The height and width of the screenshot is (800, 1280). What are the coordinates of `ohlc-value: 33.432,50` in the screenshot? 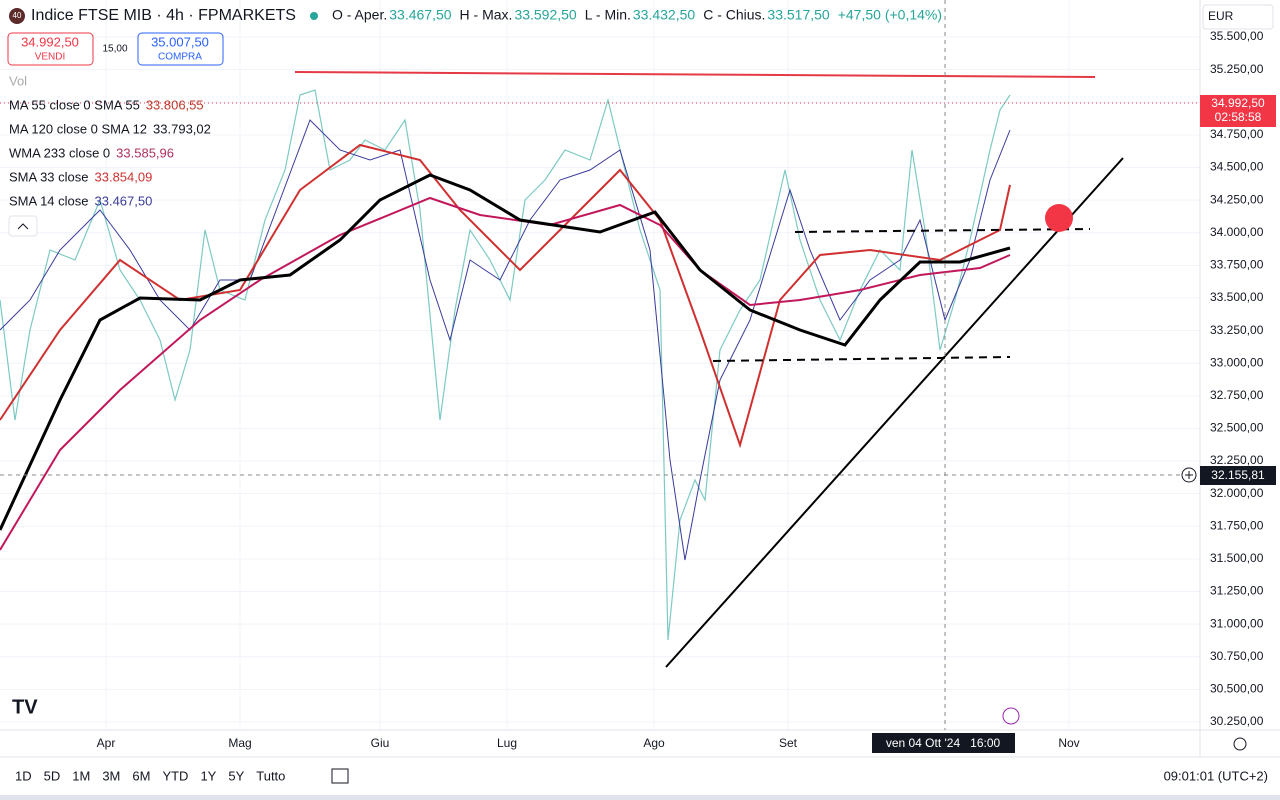 It's located at (664, 15).